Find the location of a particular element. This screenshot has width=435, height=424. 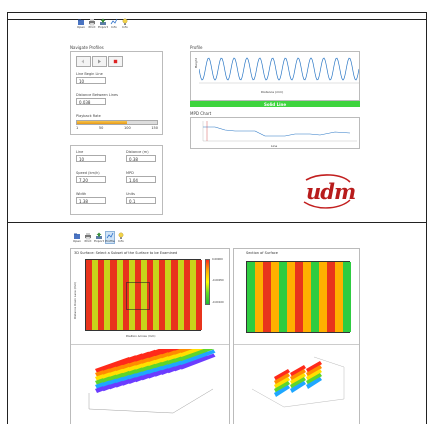

middle-divider is located at coordinates (217, 222).